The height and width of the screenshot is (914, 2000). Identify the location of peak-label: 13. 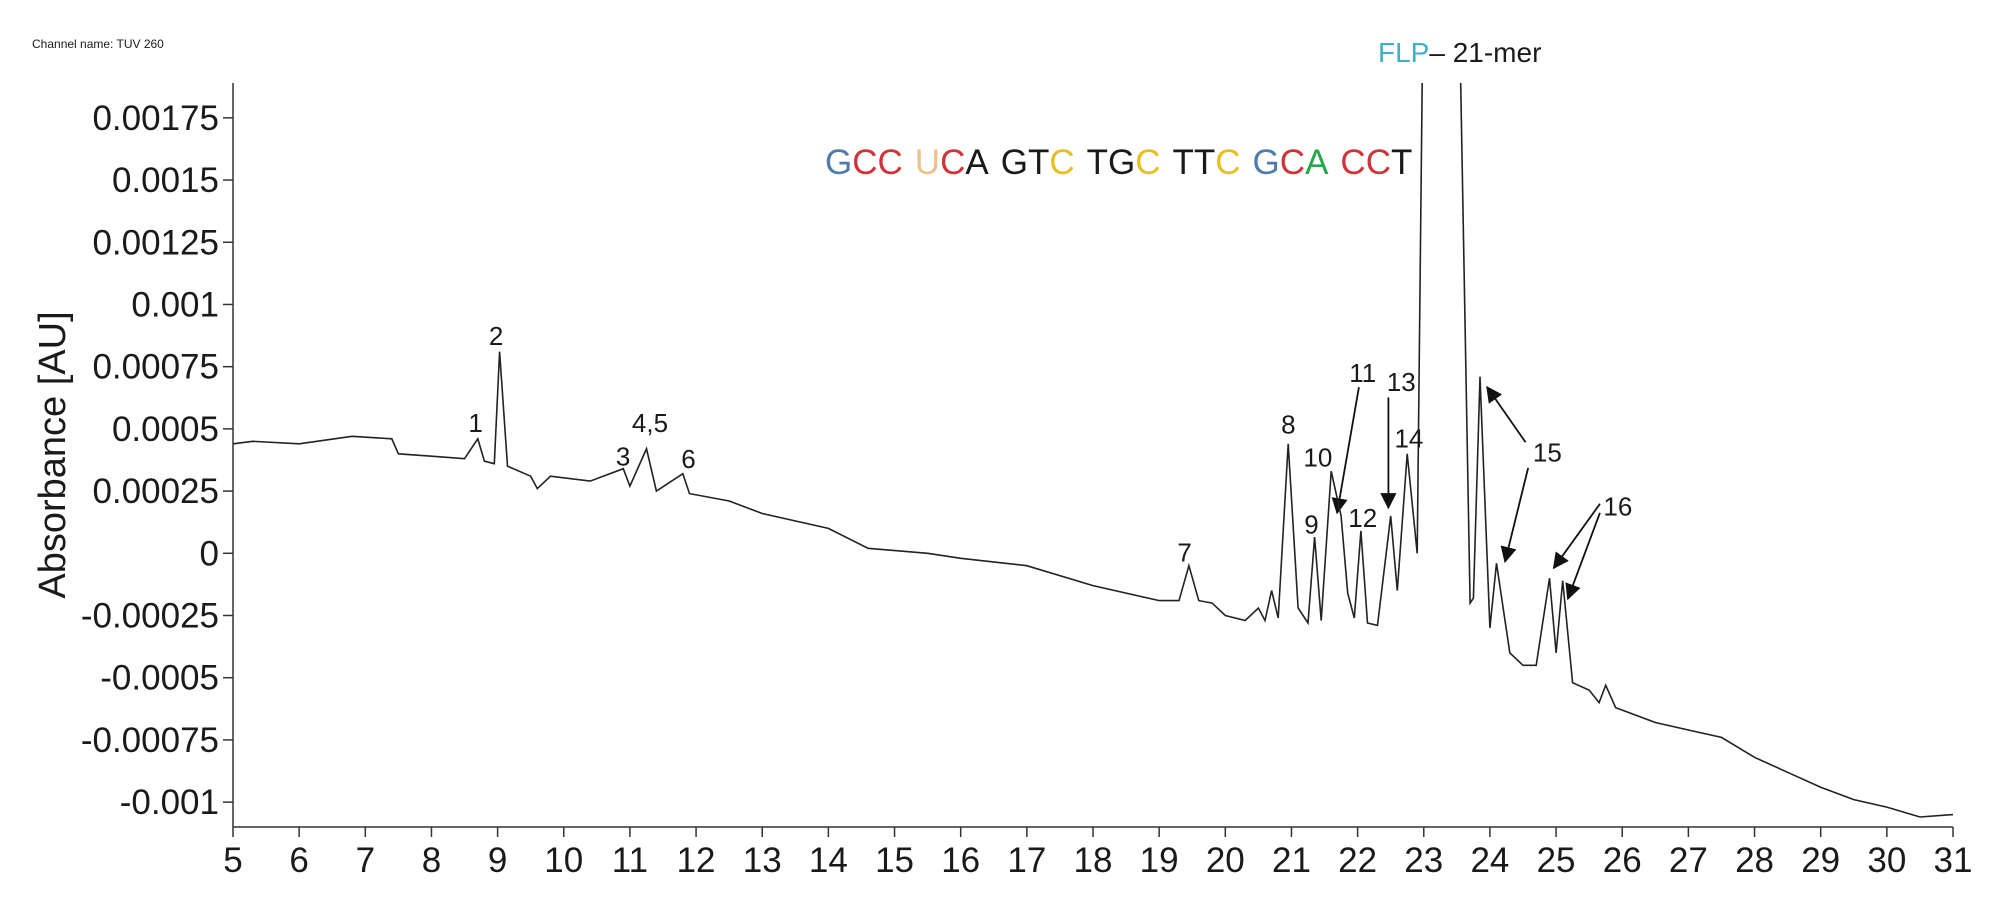
(1401, 382).